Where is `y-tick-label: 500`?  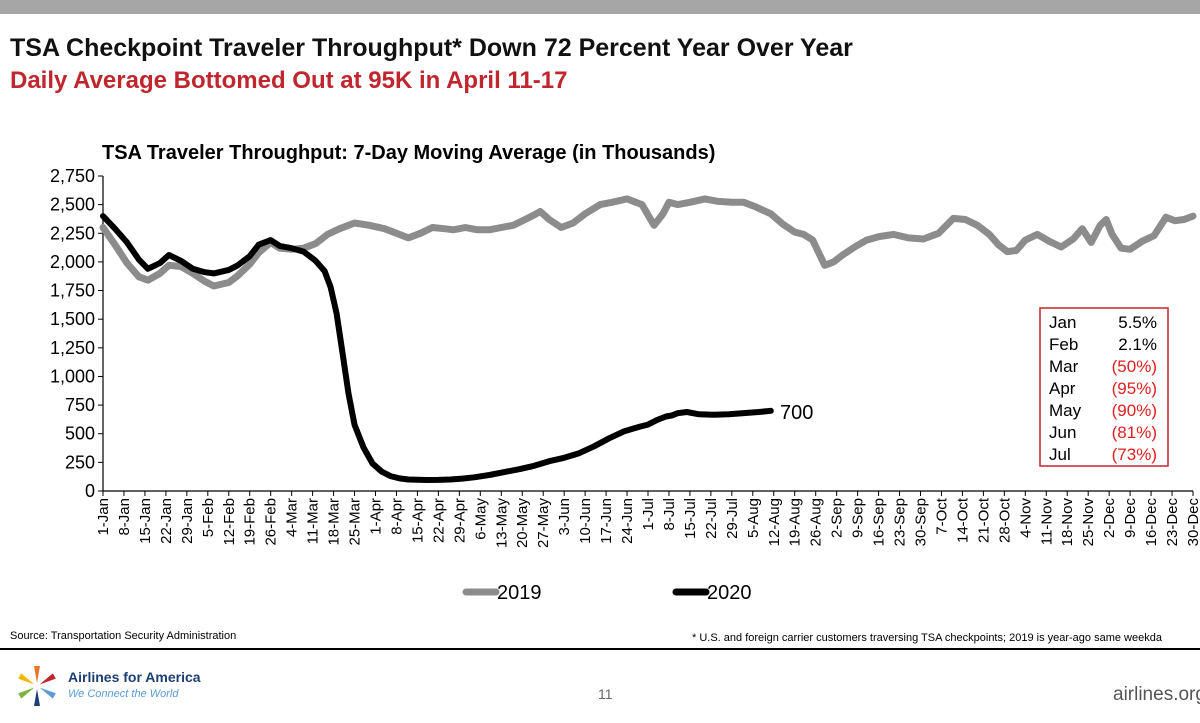
y-tick-label: 500 is located at coordinates (80, 434).